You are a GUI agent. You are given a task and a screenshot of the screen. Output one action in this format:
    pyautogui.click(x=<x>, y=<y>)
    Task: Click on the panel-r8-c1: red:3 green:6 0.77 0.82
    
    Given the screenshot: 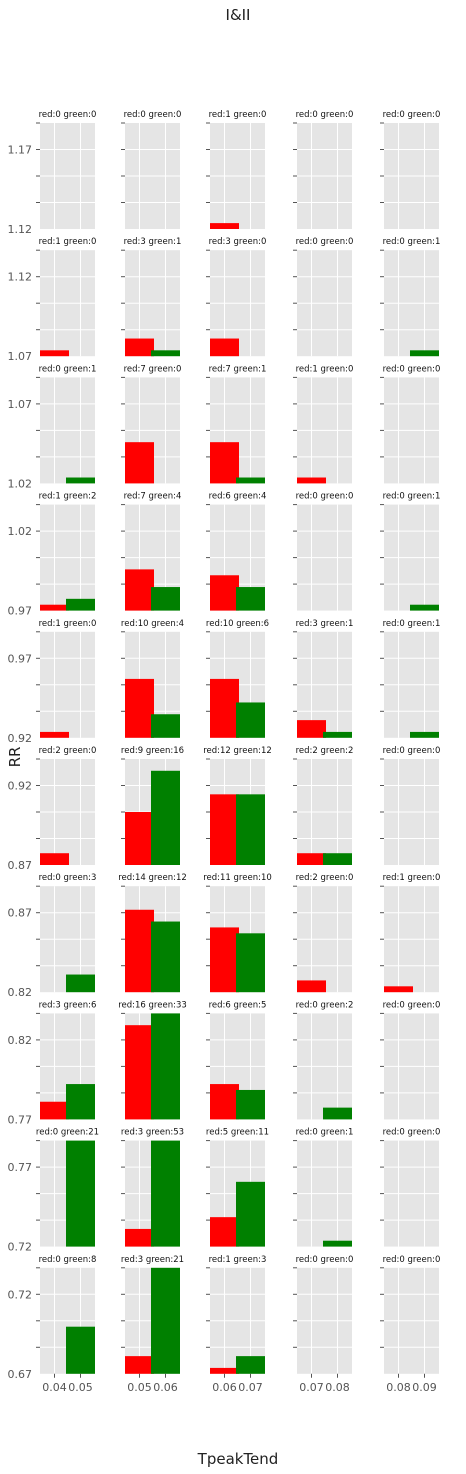 What is the action you would take?
    pyautogui.click(x=52, y=1063)
    